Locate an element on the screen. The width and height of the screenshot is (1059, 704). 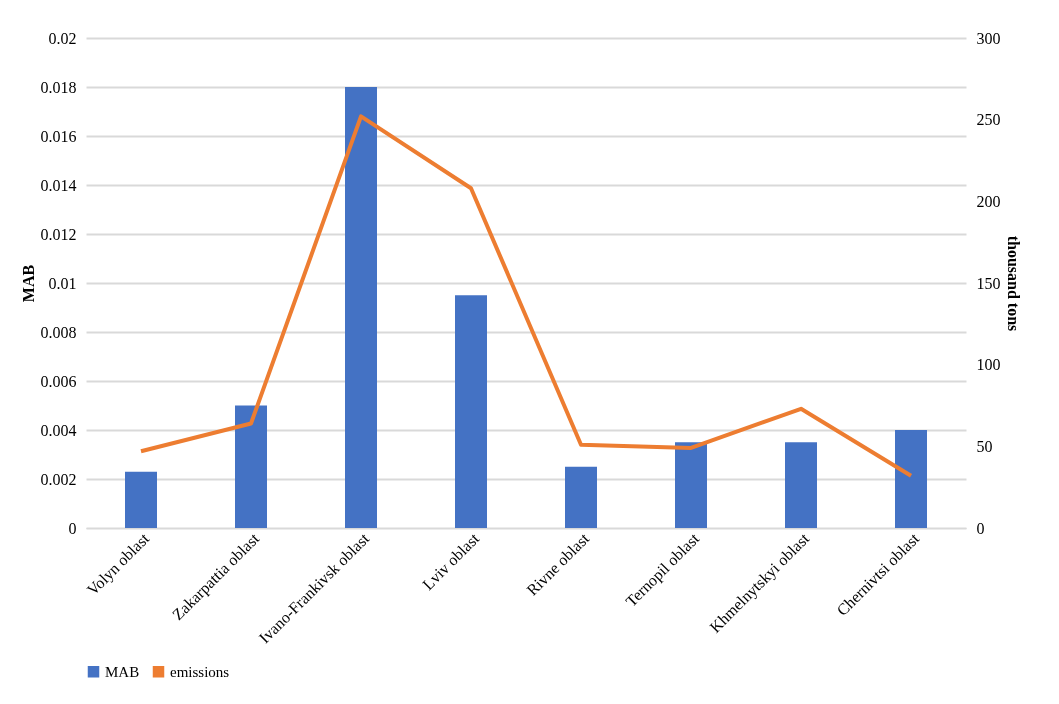
y-tick-label: 0.016 is located at coordinates (58, 136).